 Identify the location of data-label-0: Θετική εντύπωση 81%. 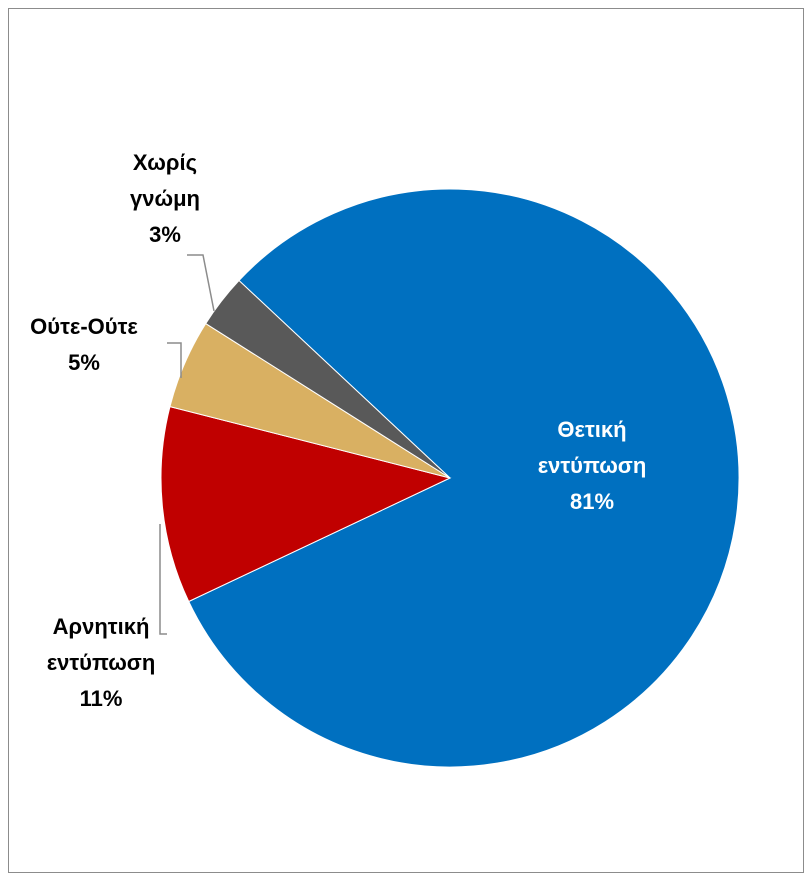
(592, 465).